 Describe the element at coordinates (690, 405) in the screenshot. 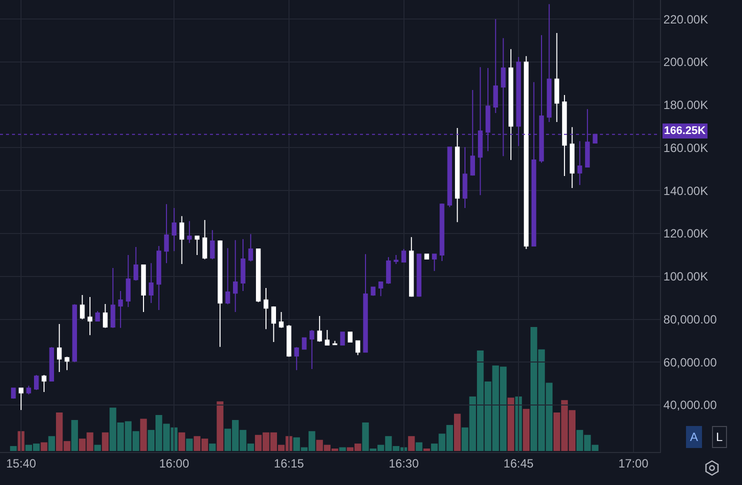

I see `y-tick-label: 40,000.00` at that location.